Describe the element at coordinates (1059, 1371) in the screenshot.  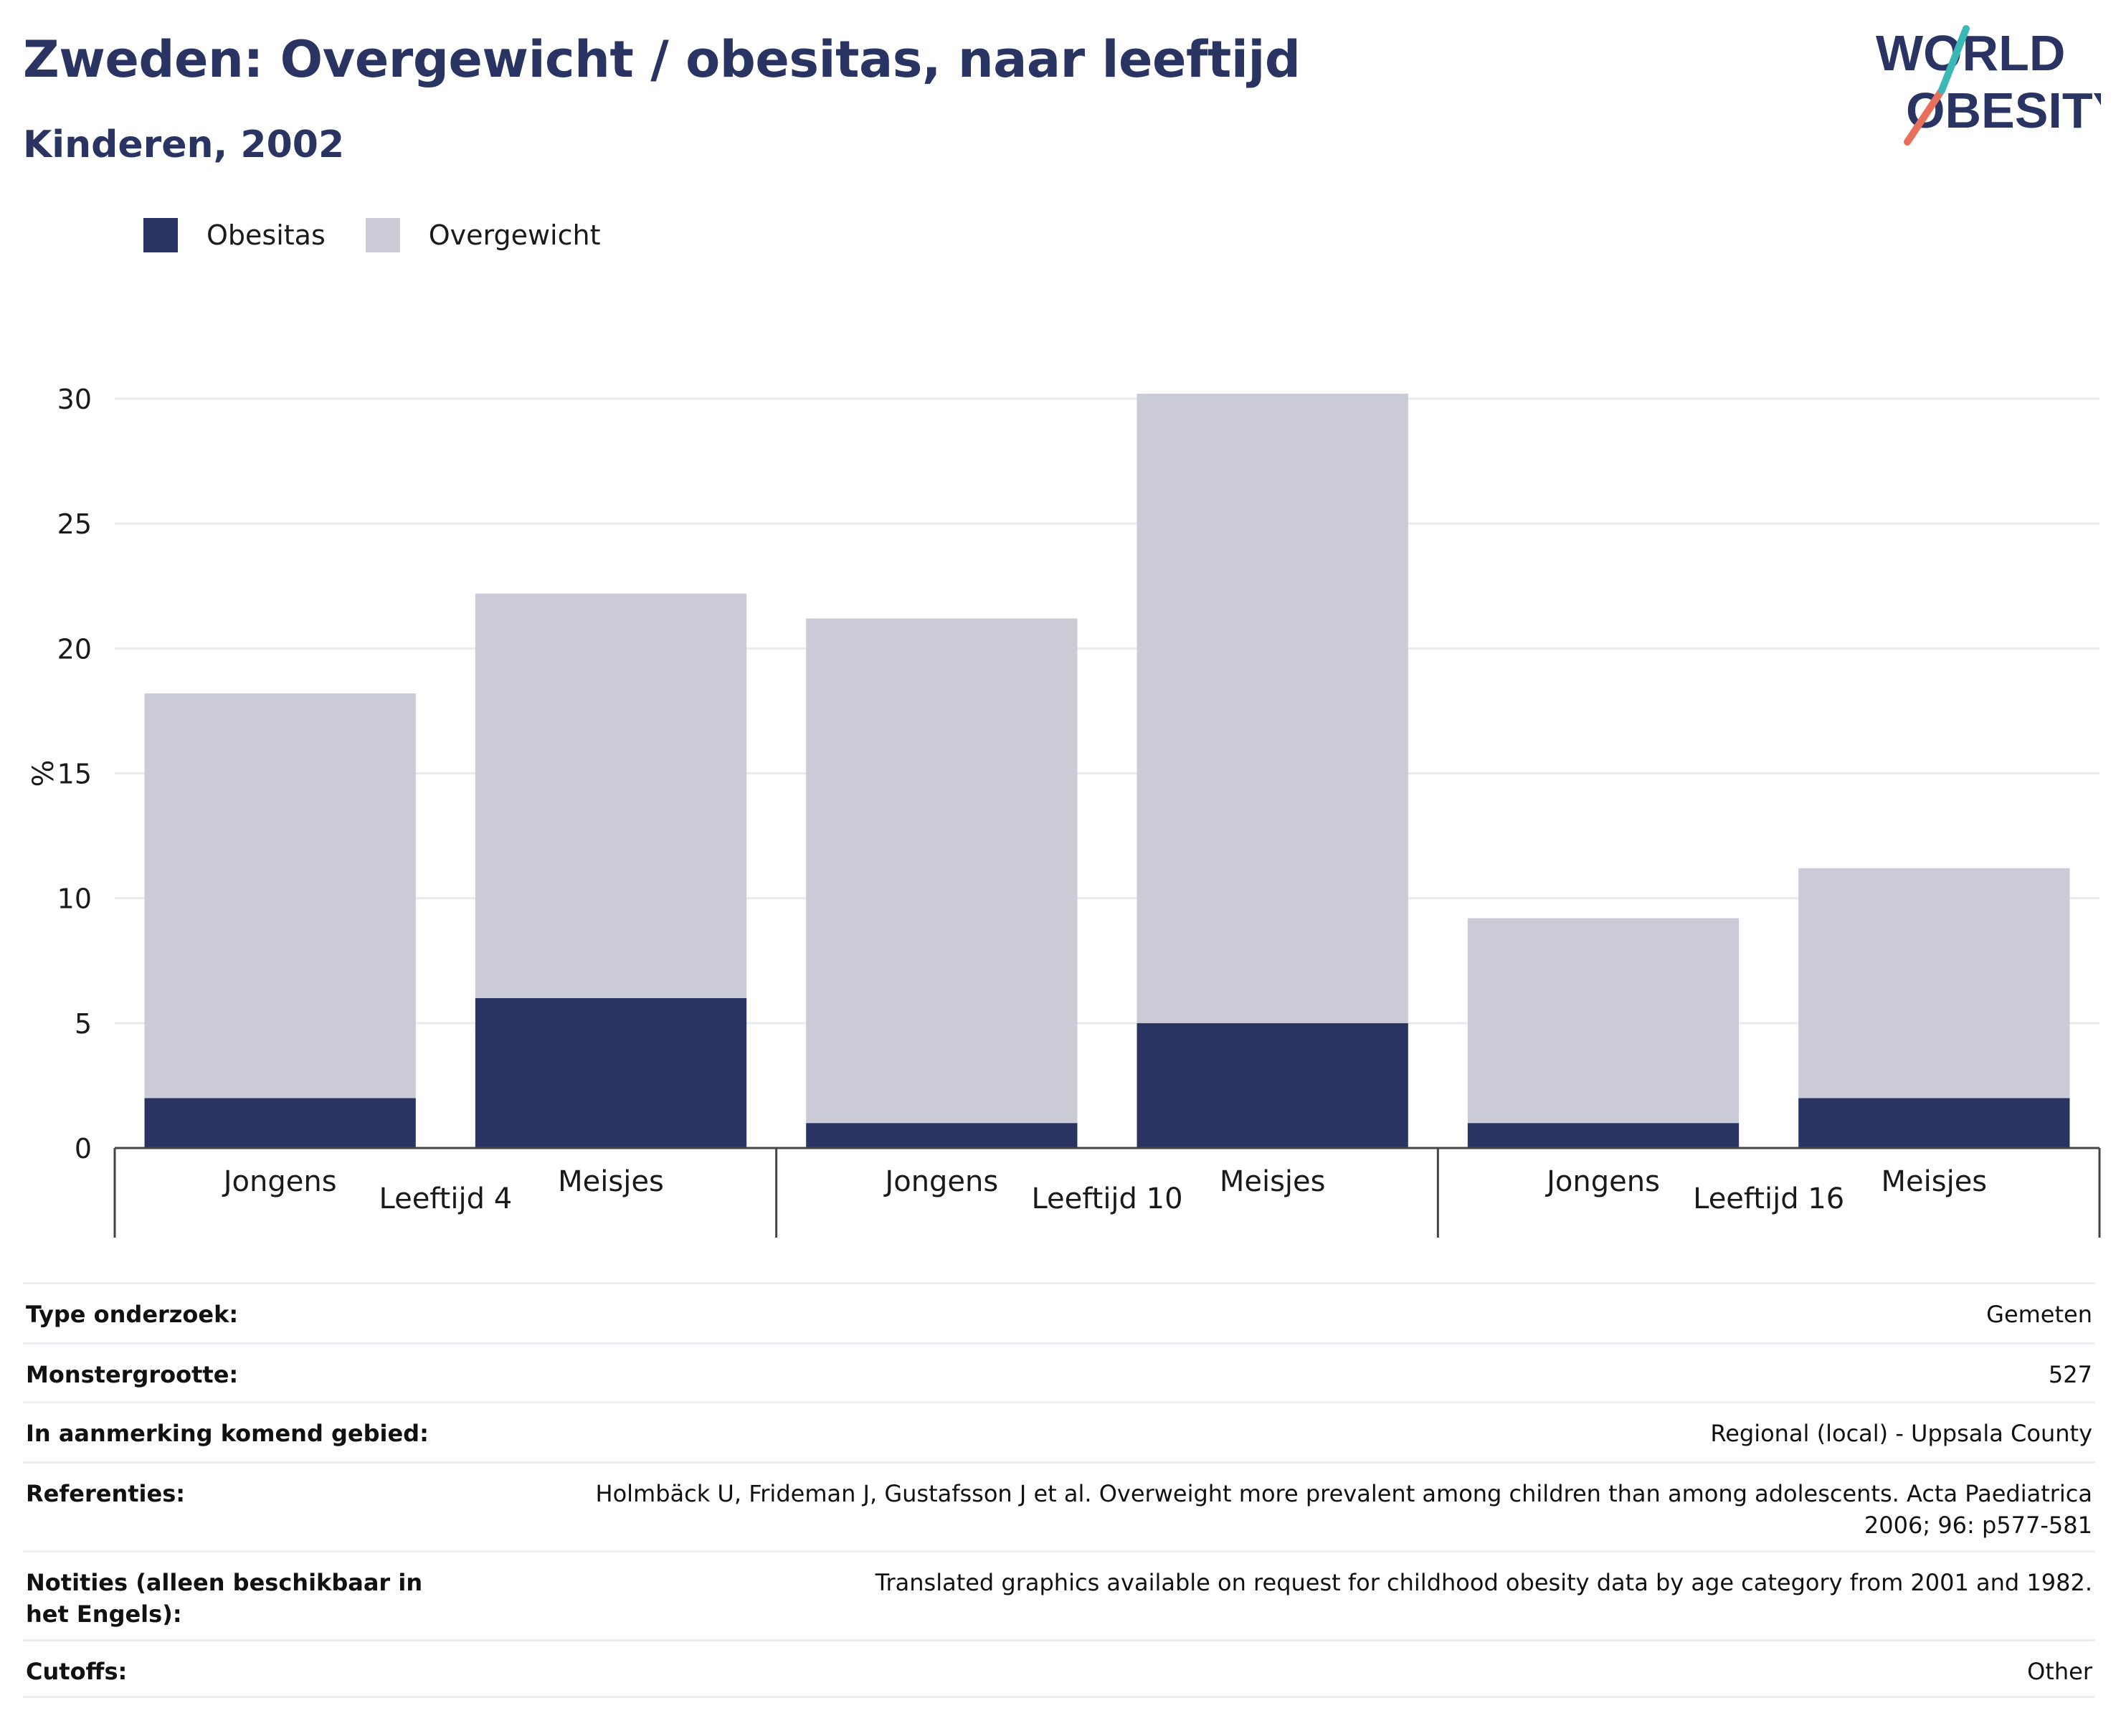
I see `info-row-sample: Monstergrootte: 527` at that location.